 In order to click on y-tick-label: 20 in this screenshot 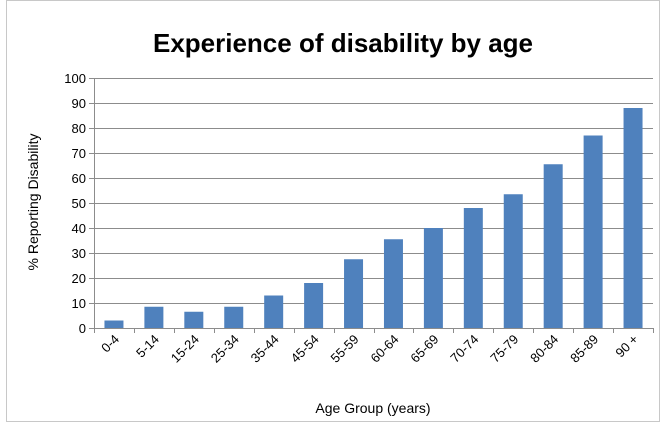, I will do `click(79, 278)`.